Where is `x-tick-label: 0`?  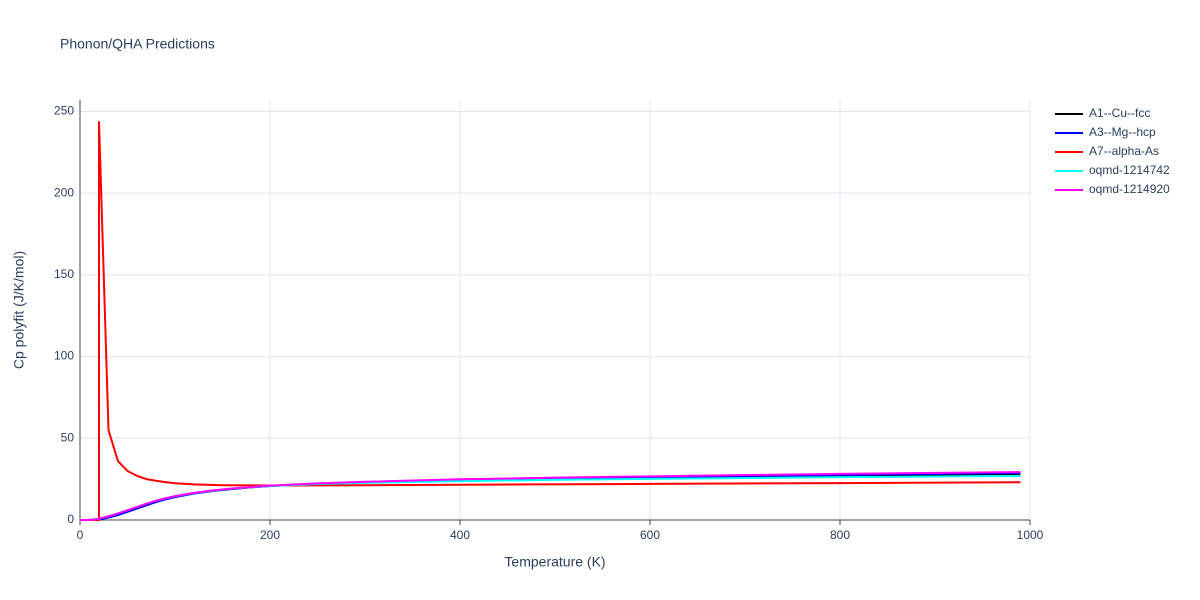 x-tick-label: 0 is located at coordinates (80, 535).